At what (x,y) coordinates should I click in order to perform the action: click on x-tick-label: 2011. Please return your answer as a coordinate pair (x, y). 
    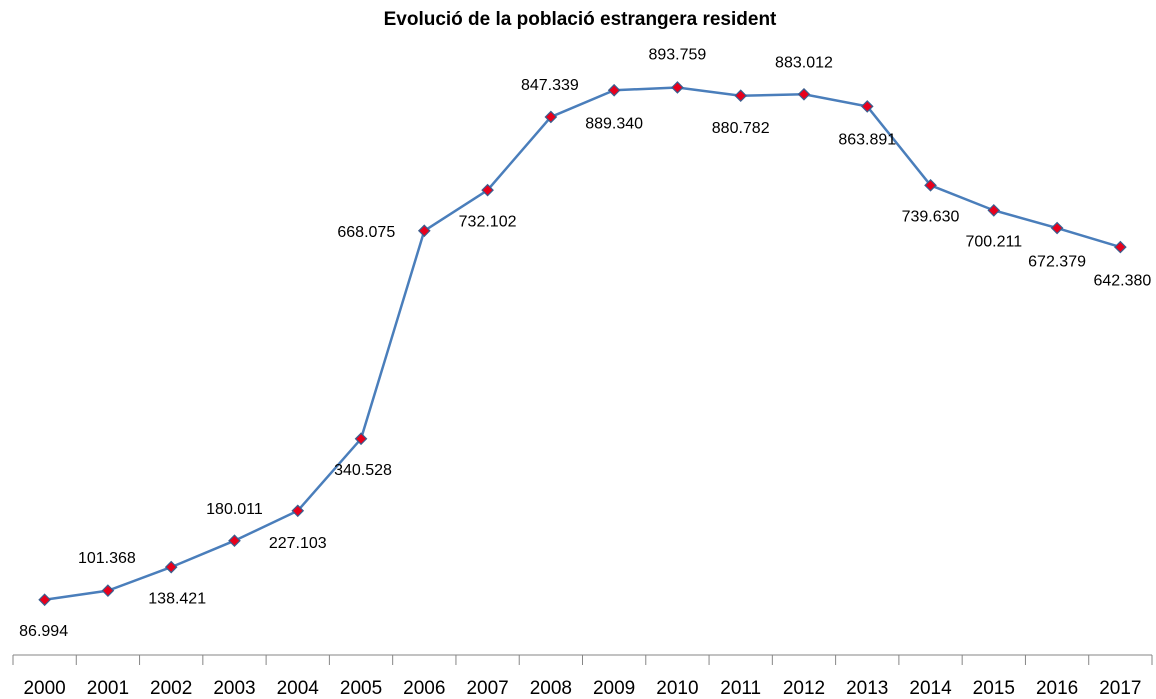
    Looking at the image, I should click on (740, 688).